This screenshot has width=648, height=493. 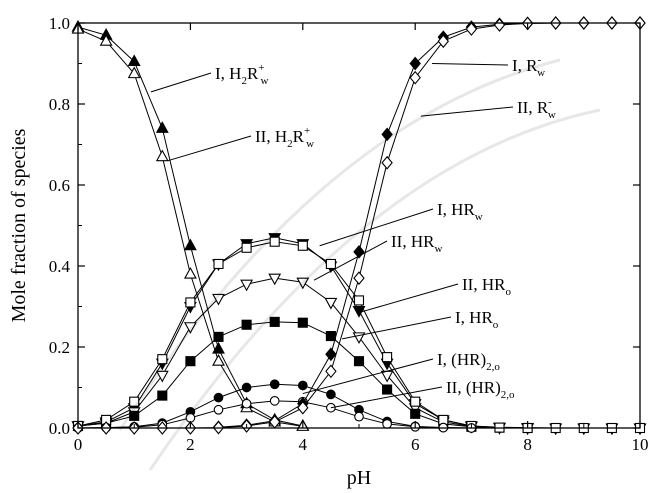 What do you see at coordinates (468, 361) in the screenshot?
I see `label-text: I, (HR)2,o` at bounding box center [468, 361].